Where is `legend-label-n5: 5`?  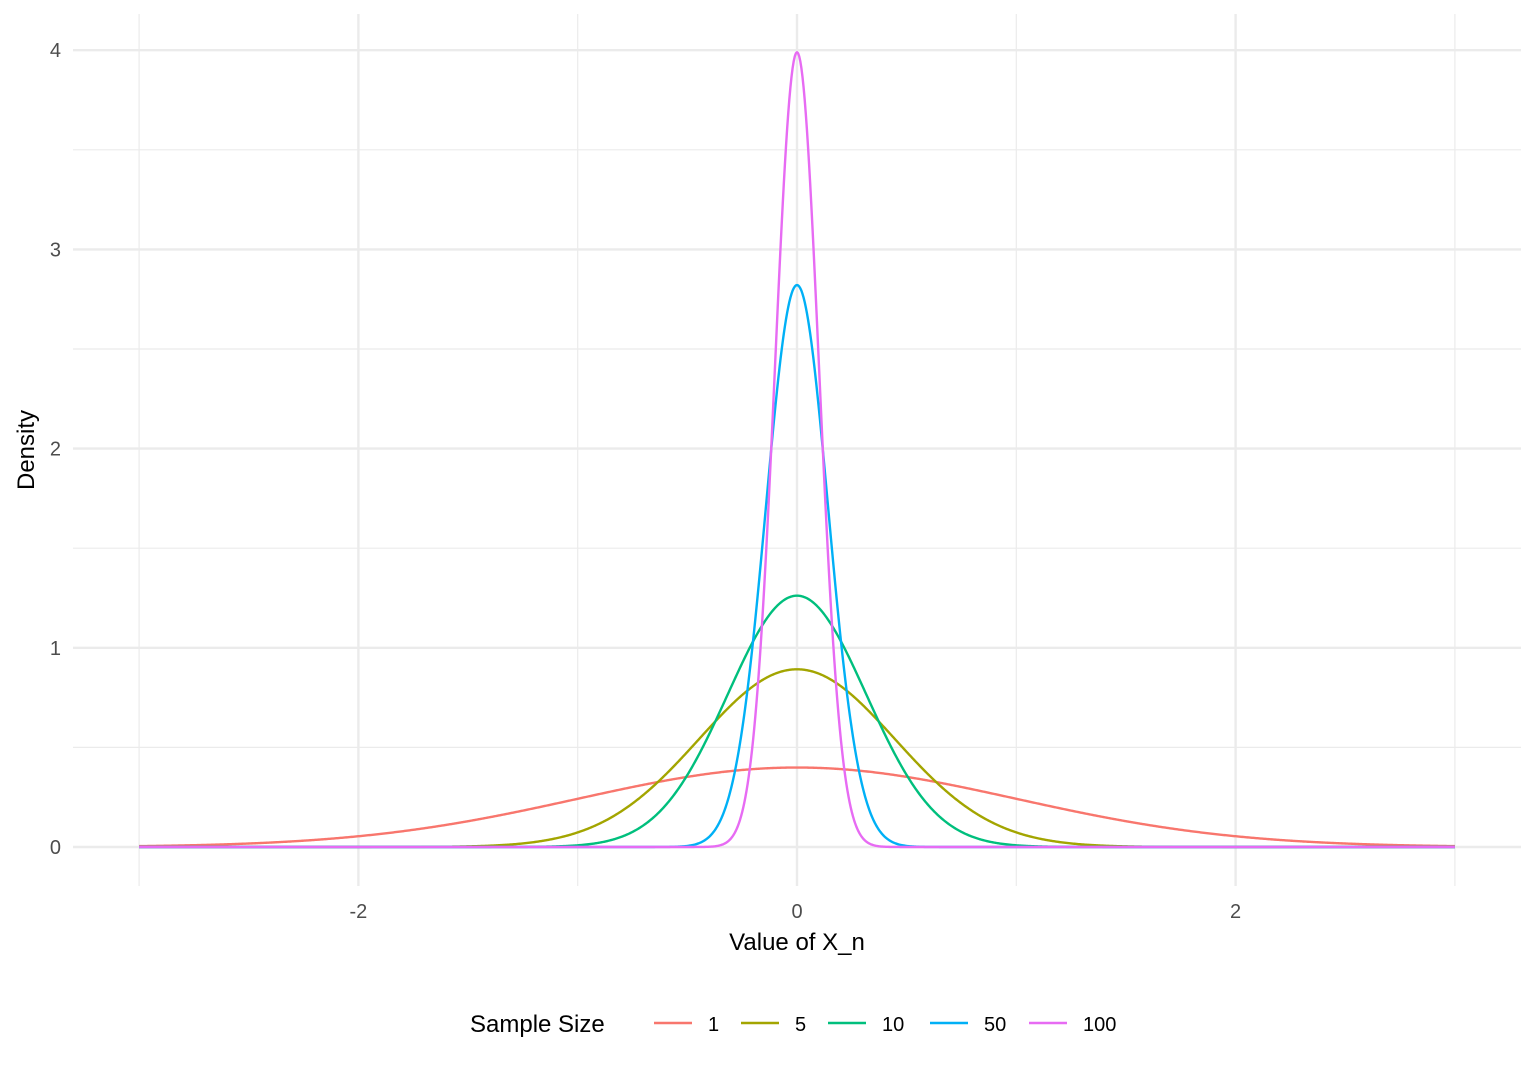 legend-label-n5: 5 is located at coordinates (800, 1025).